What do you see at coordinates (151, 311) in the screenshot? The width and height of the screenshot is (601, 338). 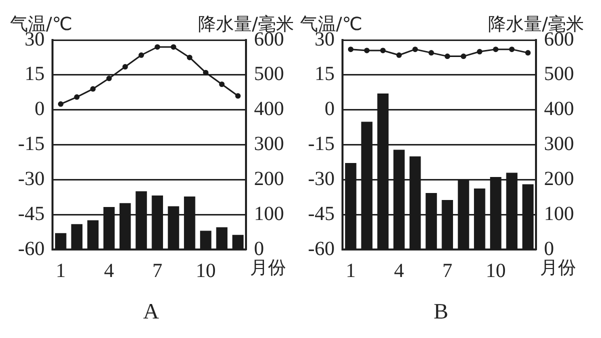 I see `text: A` at bounding box center [151, 311].